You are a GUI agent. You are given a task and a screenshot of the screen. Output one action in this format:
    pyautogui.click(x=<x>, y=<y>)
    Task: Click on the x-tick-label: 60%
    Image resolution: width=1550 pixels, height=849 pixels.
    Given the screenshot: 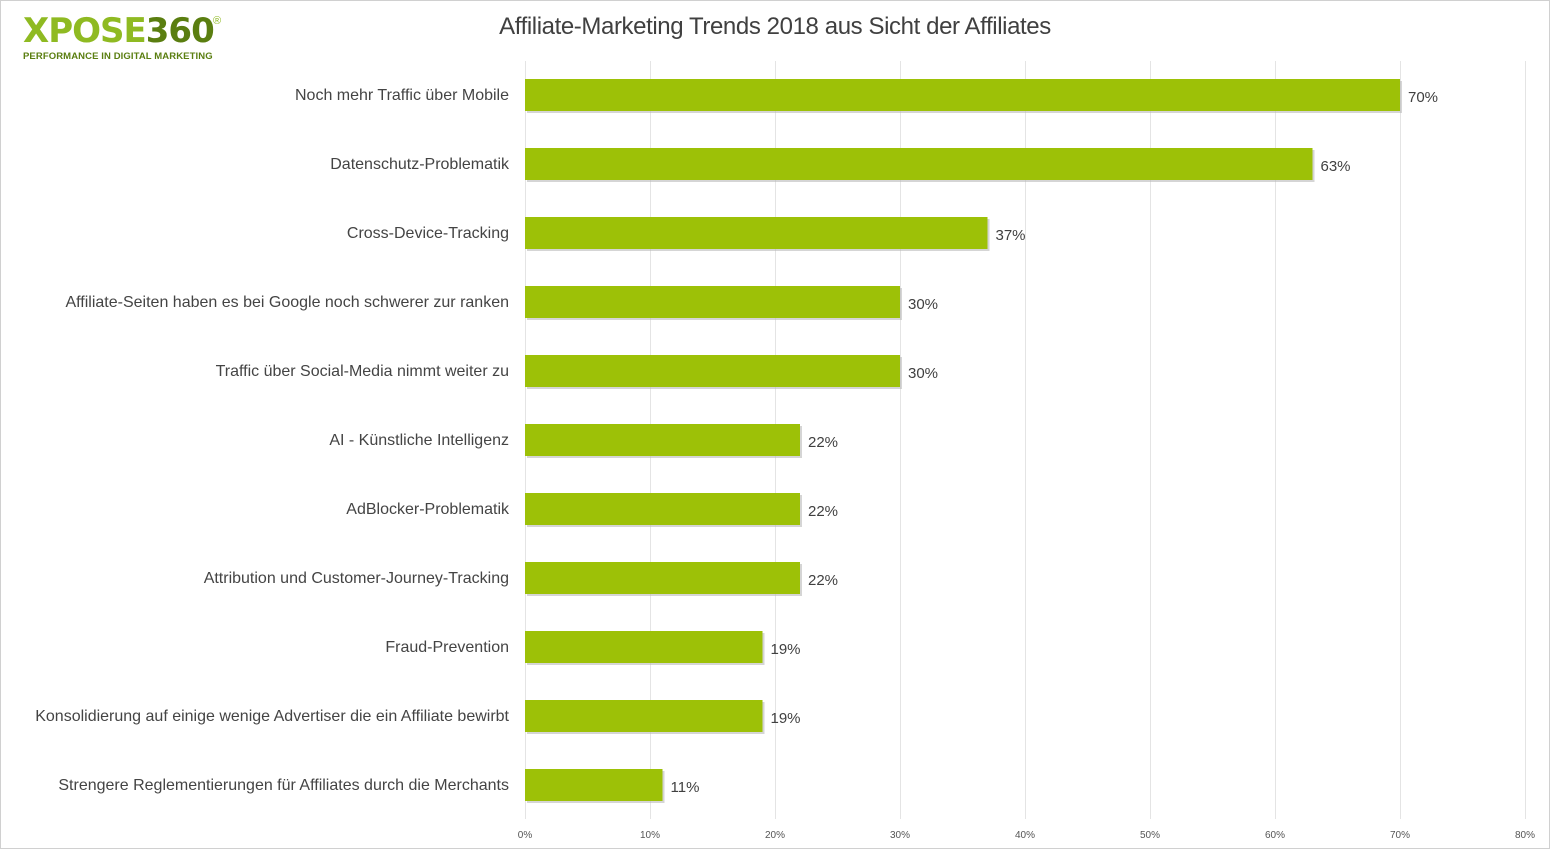 What is the action you would take?
    pyautogui.click(x=1275, y=835)
    